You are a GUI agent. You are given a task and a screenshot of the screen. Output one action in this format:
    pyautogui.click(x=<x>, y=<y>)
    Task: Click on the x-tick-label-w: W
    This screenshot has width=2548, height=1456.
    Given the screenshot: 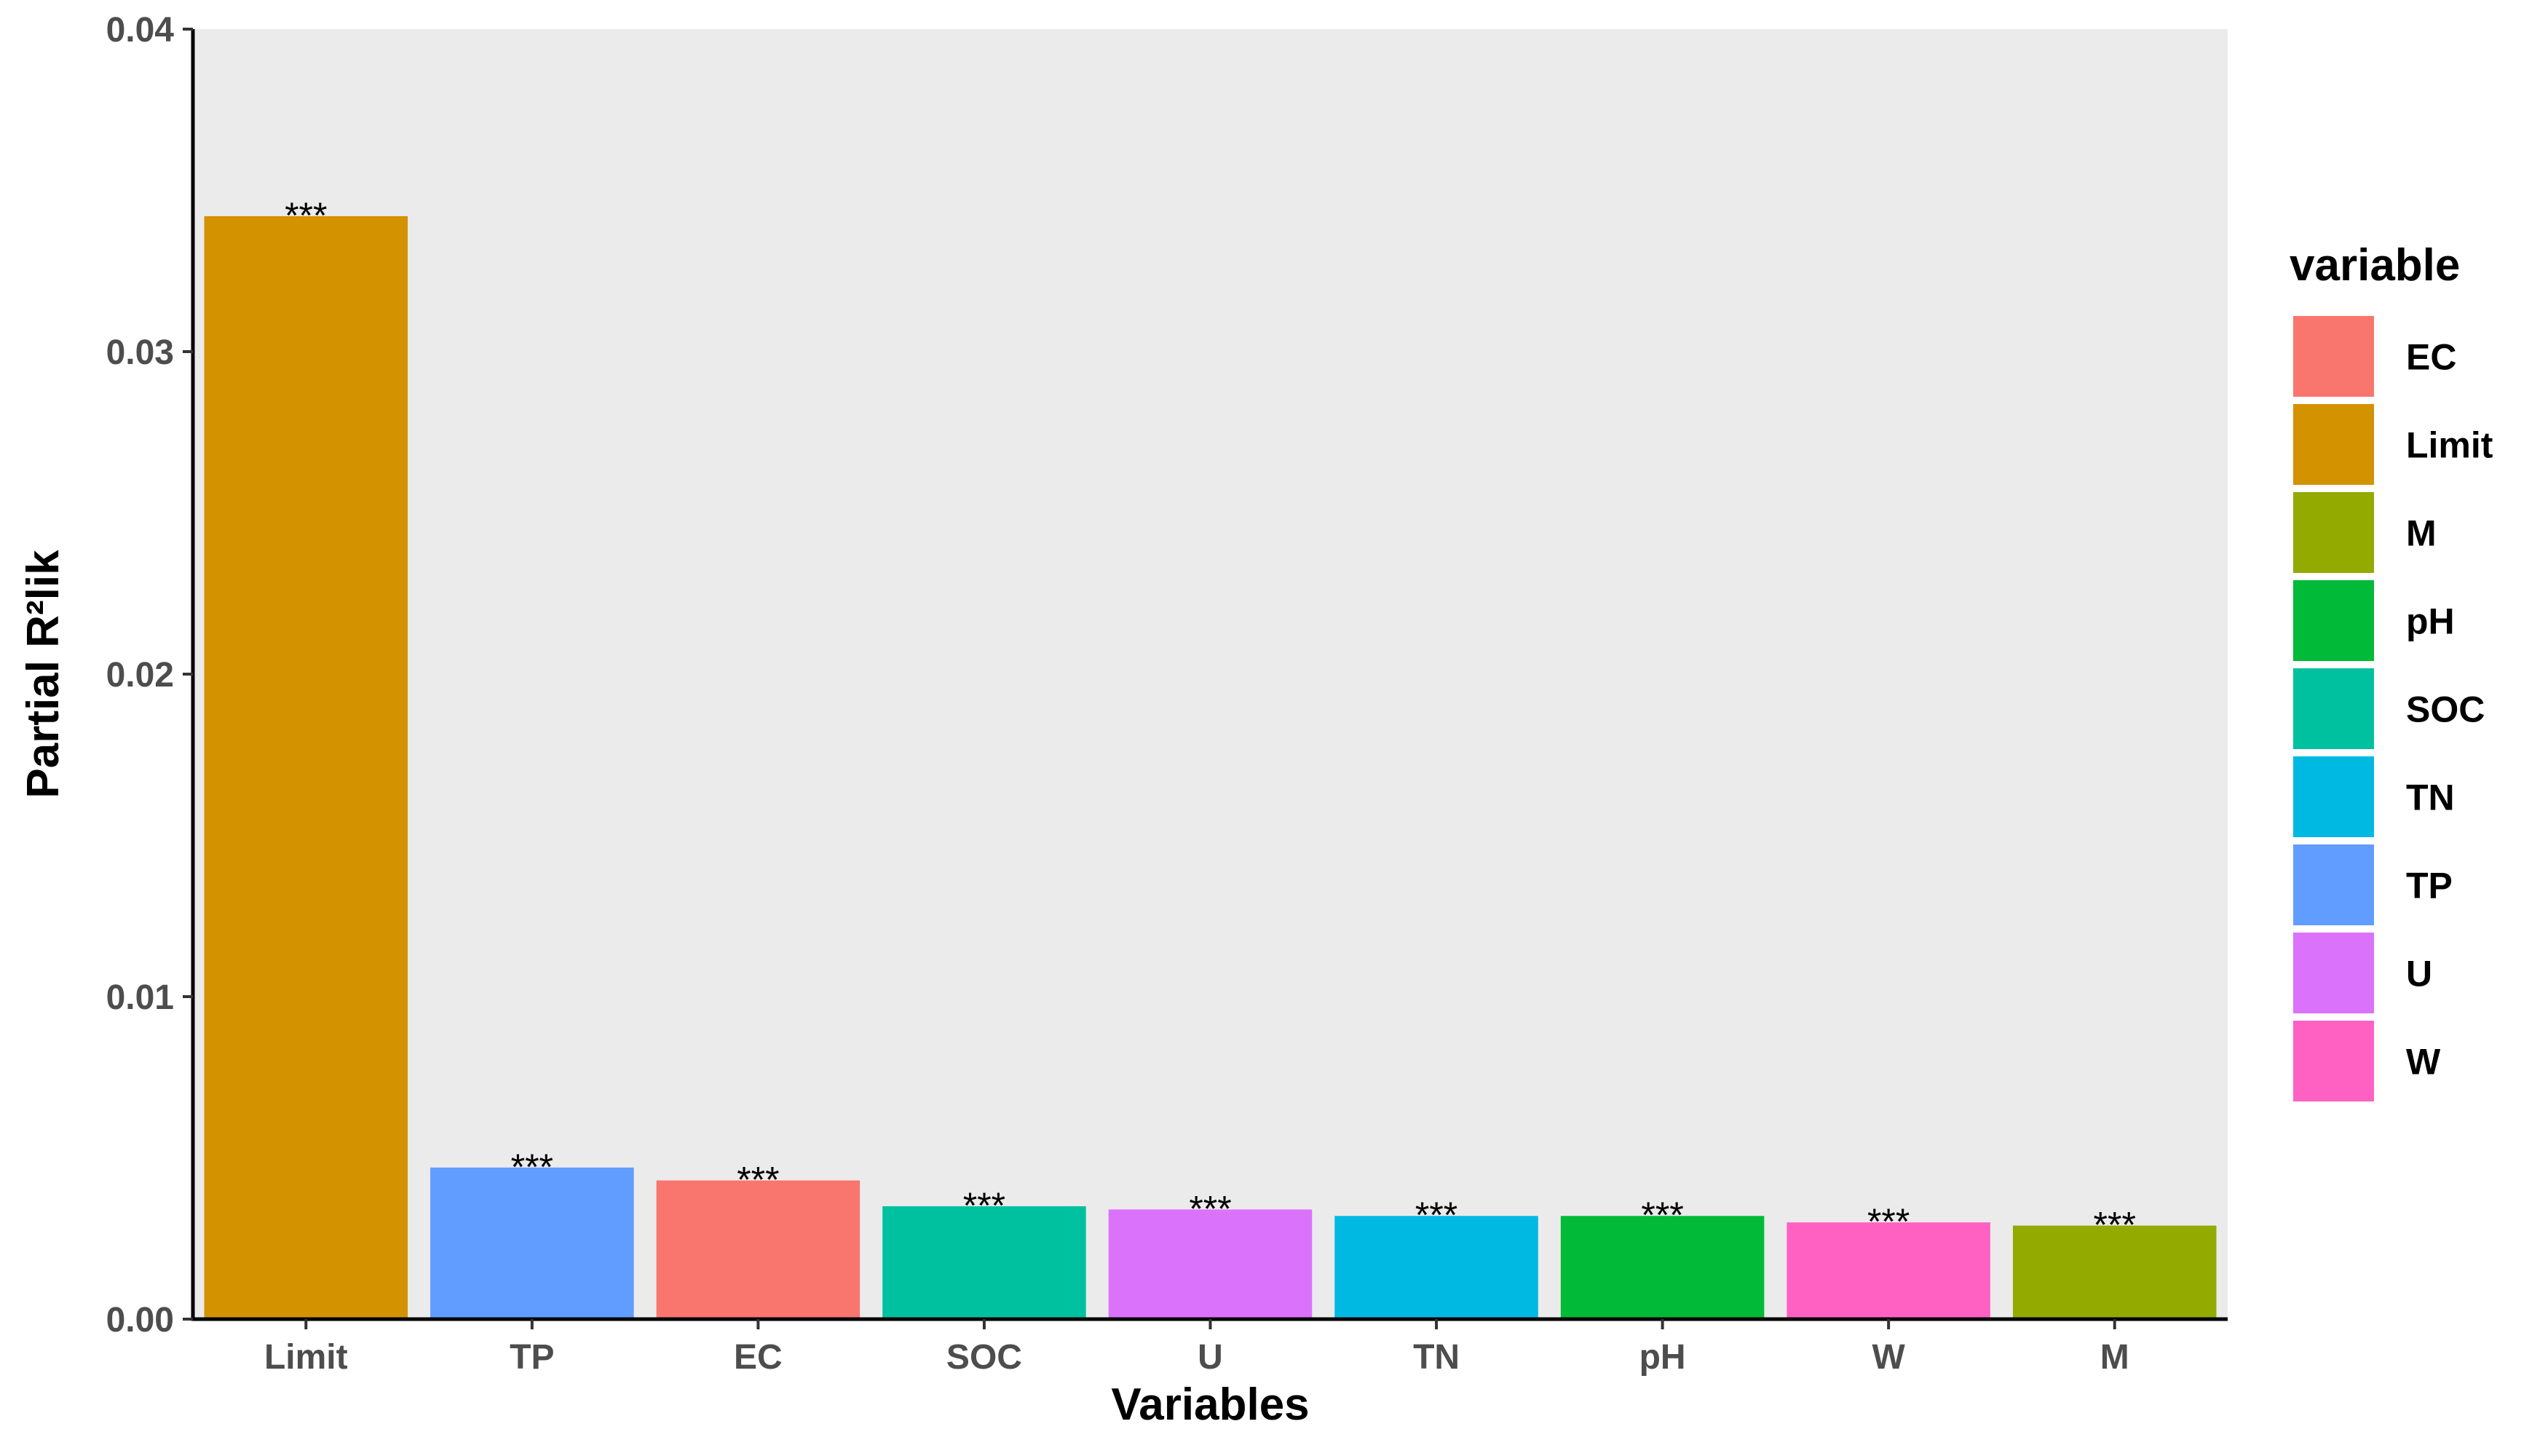 What is the action you would take?
    pyautogui.click(x=1889, y=1357)
    